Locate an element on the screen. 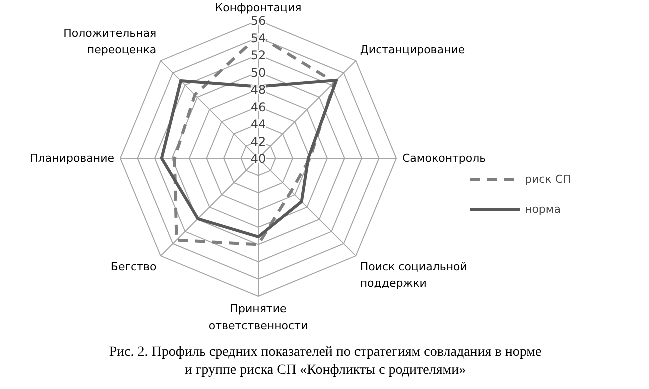 The height and width of the screenshot is (389, 649). y-tick-label: 44 is located at coordinates (258, 125).